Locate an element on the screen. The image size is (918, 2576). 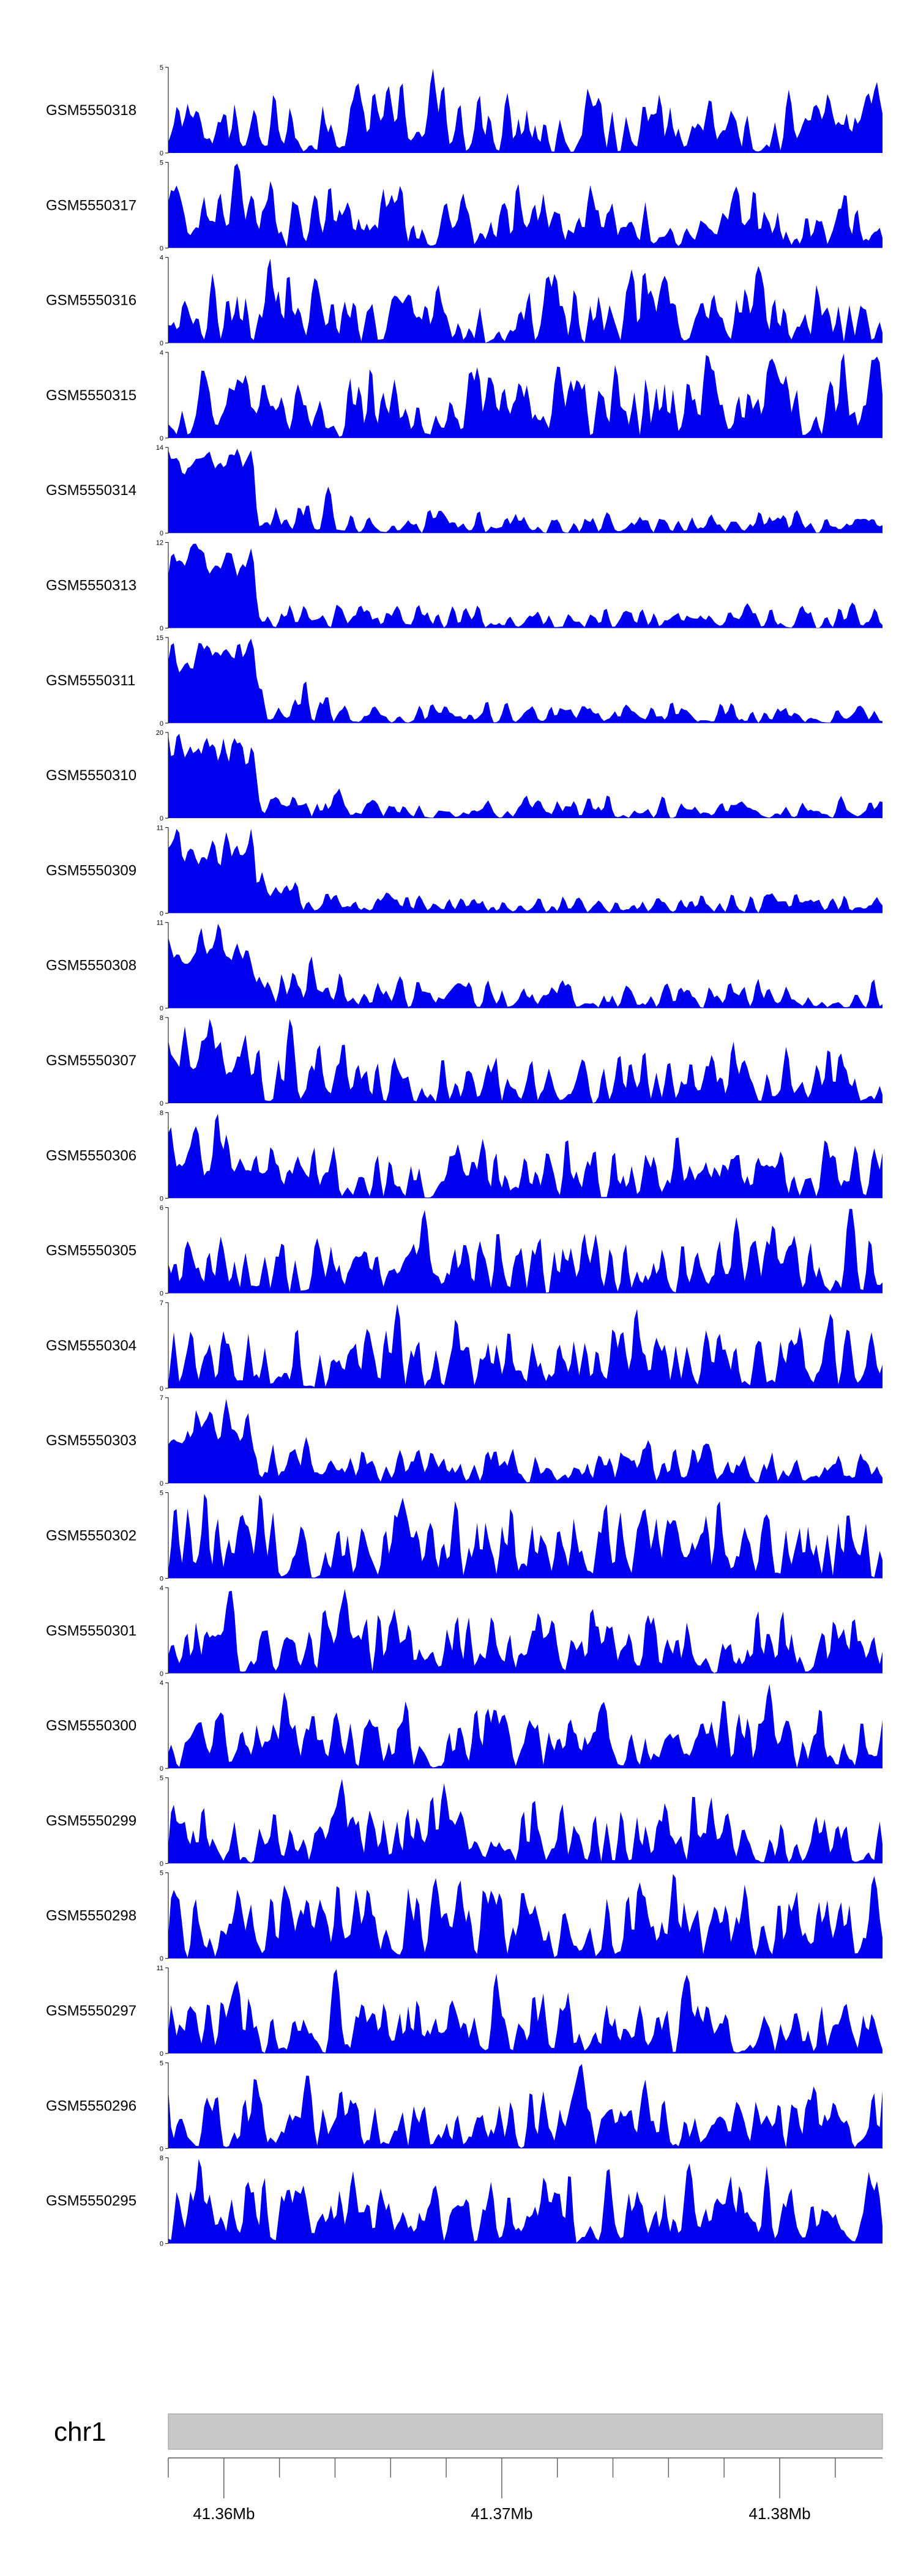
track-label: GSM5550297 is located at coordinates (91, 2011).